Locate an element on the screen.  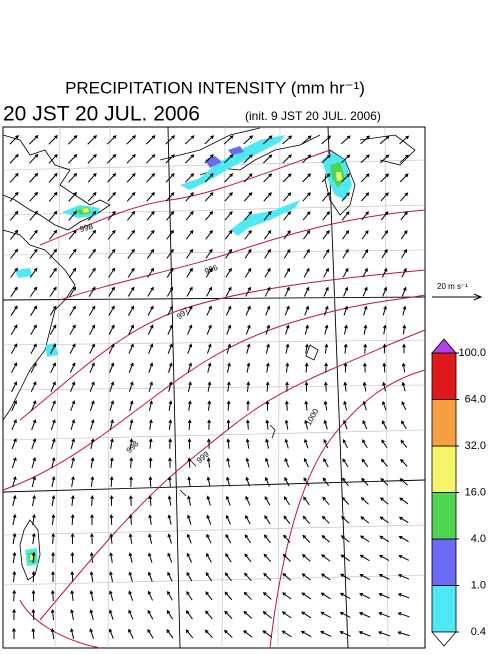
colorbar-label: 1.0 is located at coordinates (478, 585).